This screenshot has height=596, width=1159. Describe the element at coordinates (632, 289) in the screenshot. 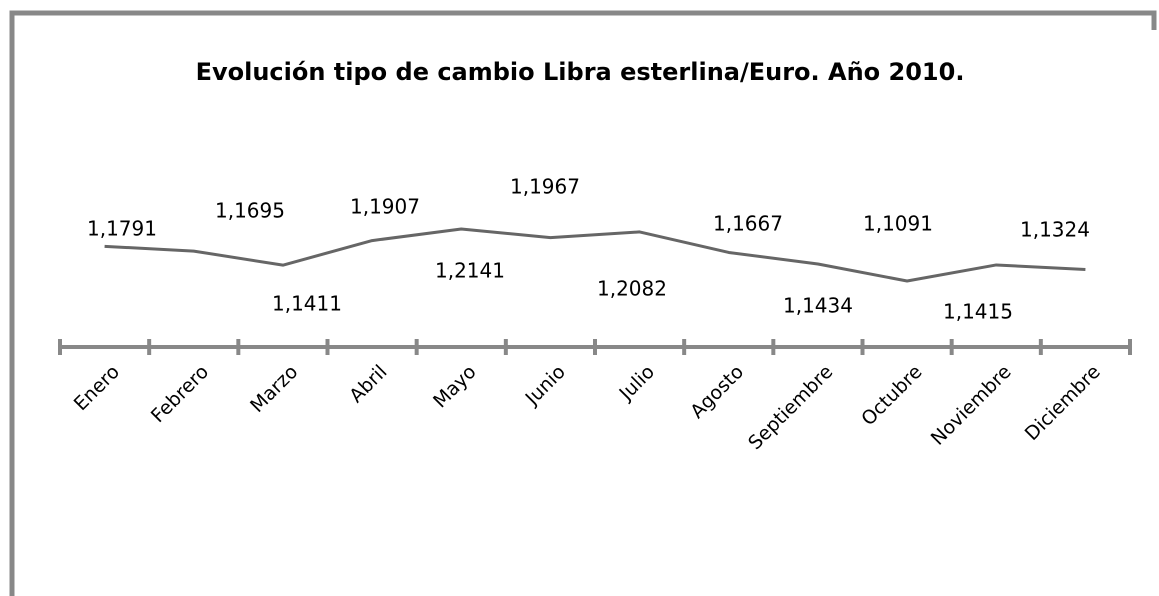

I see `data-label: 1,2082` at that location.